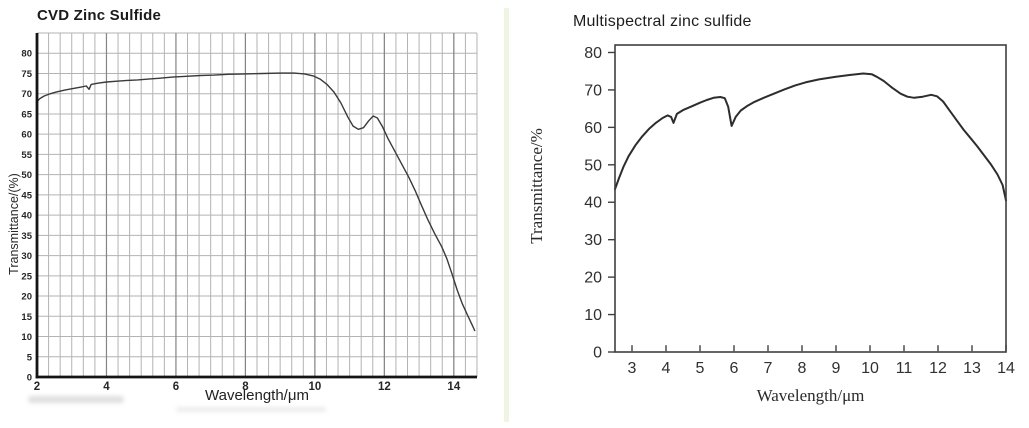  Describe the element at coordinates (26, 317) in the screenshot. I see `svg-text: 15` at that location.